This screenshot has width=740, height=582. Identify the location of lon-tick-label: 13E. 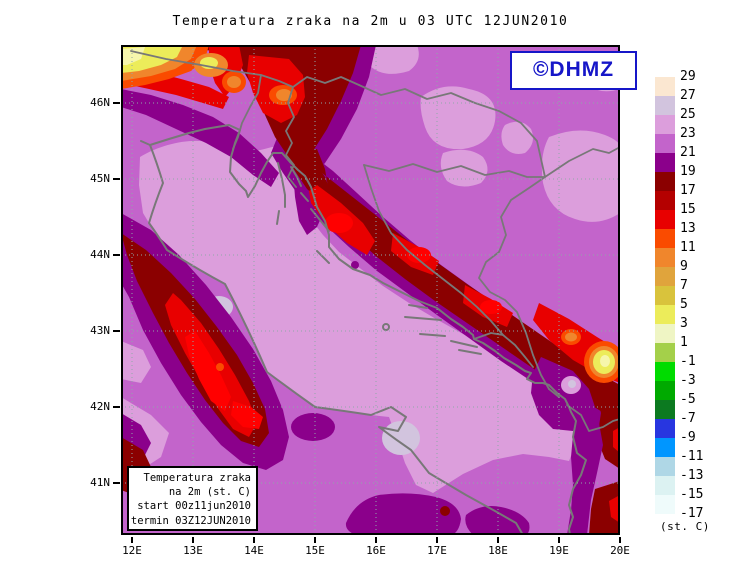
(193, 550).